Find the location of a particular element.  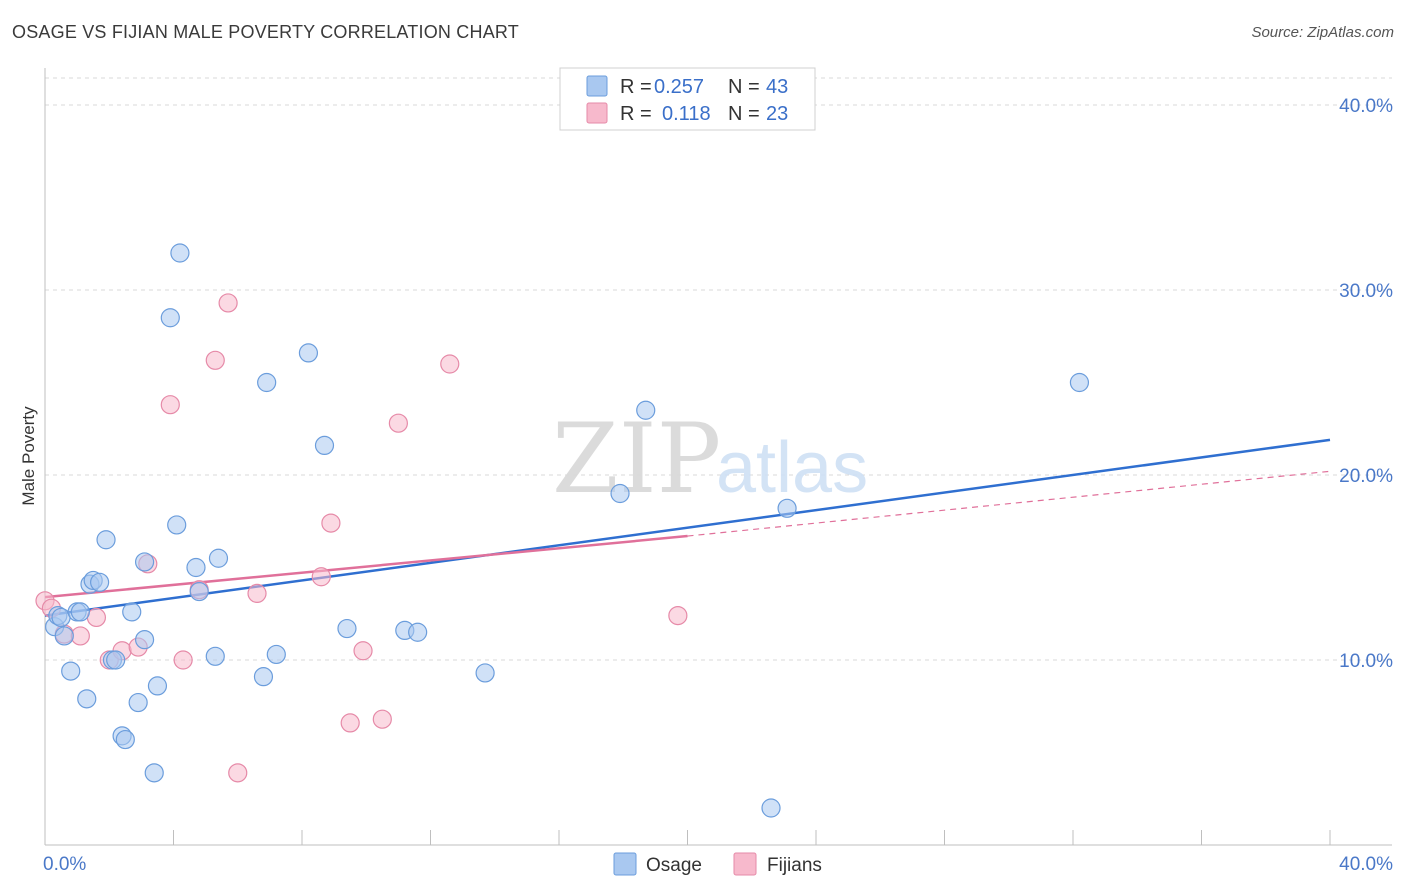

legend-swatch-fijians is located at coordinates (597, 113).